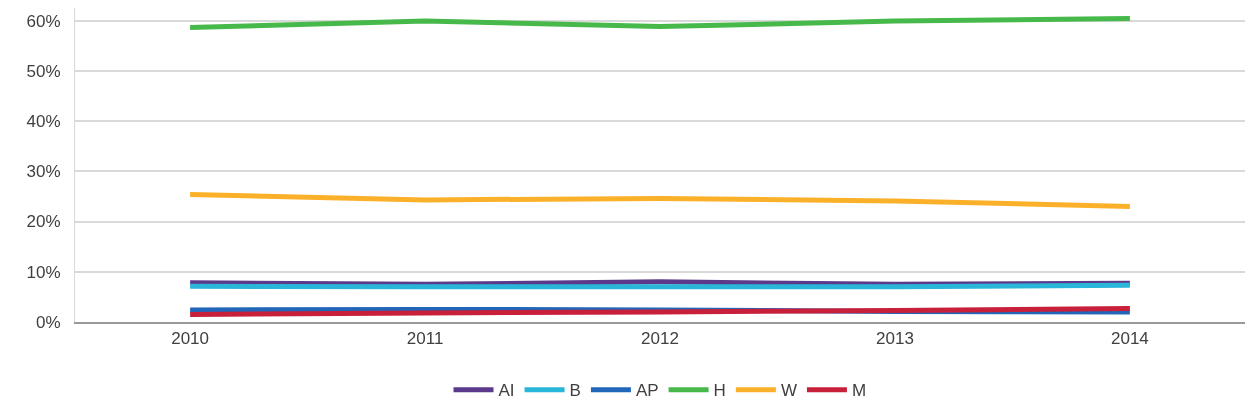 The height and width of the screenshot is (414, 1251). What do you see at coordinates (506, 391) in the screenshot?
I see `legend-label: AI` at bounding box center [506, 391].